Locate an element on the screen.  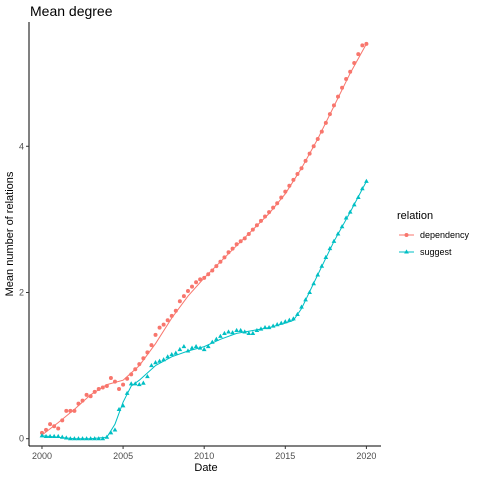
legend-key-marker is located at coordinates (406, 251).